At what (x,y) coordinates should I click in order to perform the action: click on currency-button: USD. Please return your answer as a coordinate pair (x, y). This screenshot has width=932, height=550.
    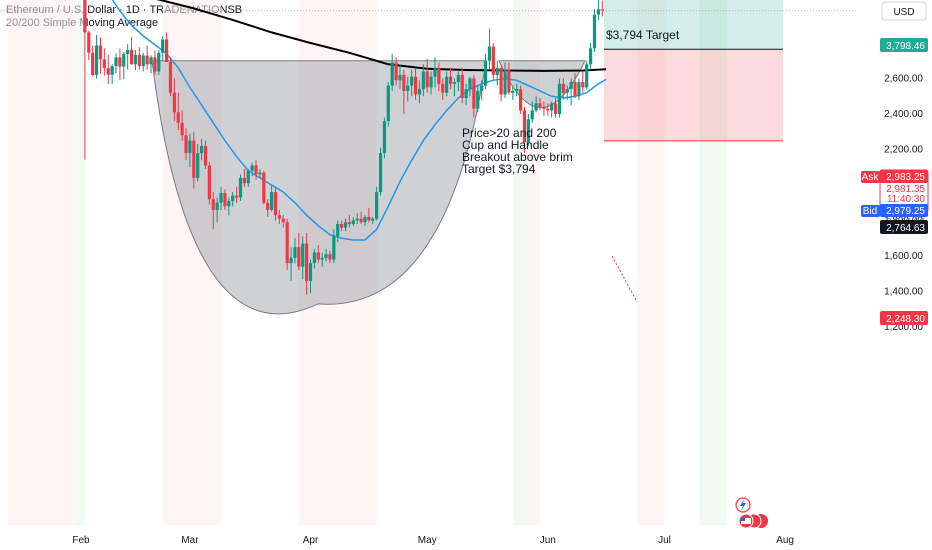
    Looking at the image, I should click on (904, 11).